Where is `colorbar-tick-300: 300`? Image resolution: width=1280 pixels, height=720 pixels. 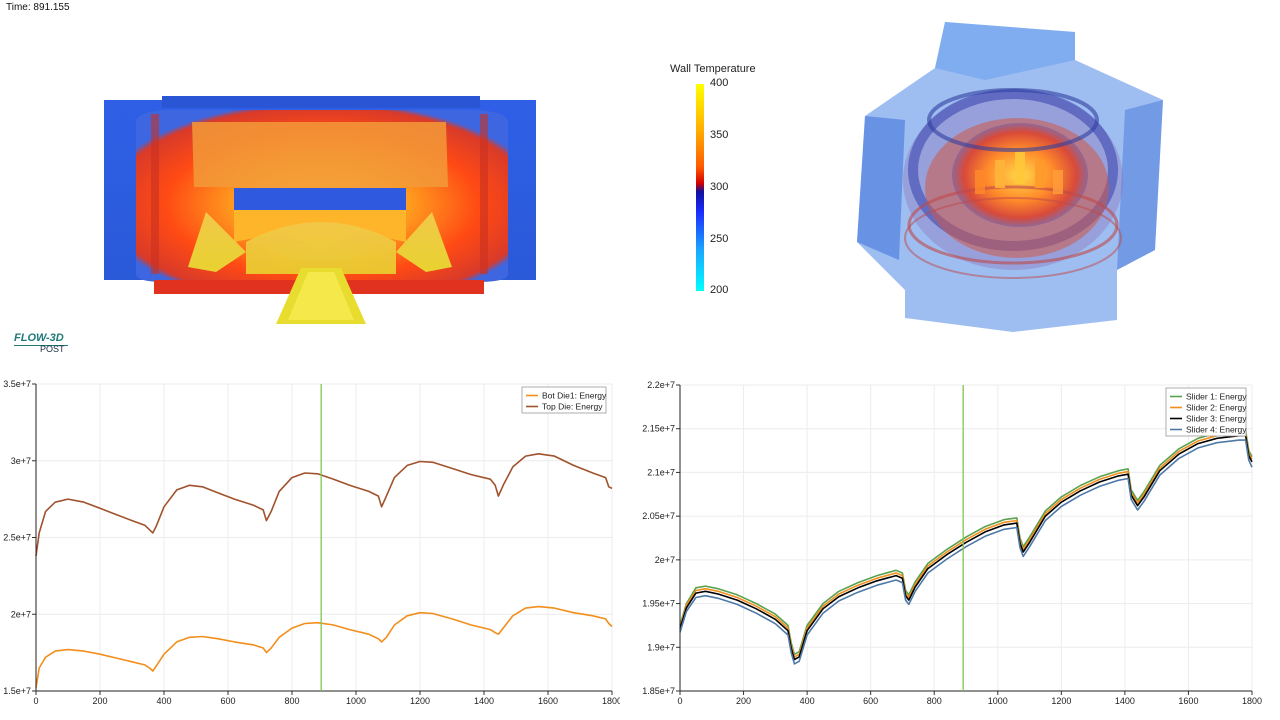
colorbar-tick-300: 300 is located at coordinates (719, 187).